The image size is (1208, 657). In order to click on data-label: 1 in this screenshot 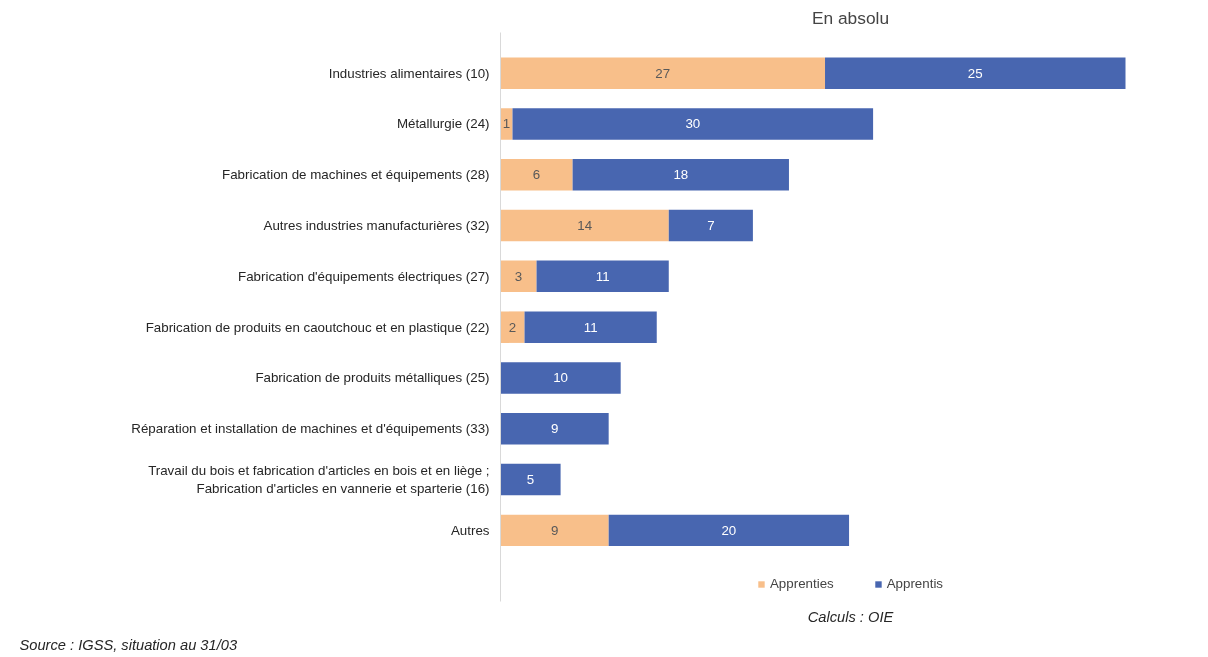, I will do `click(506, 124)`.